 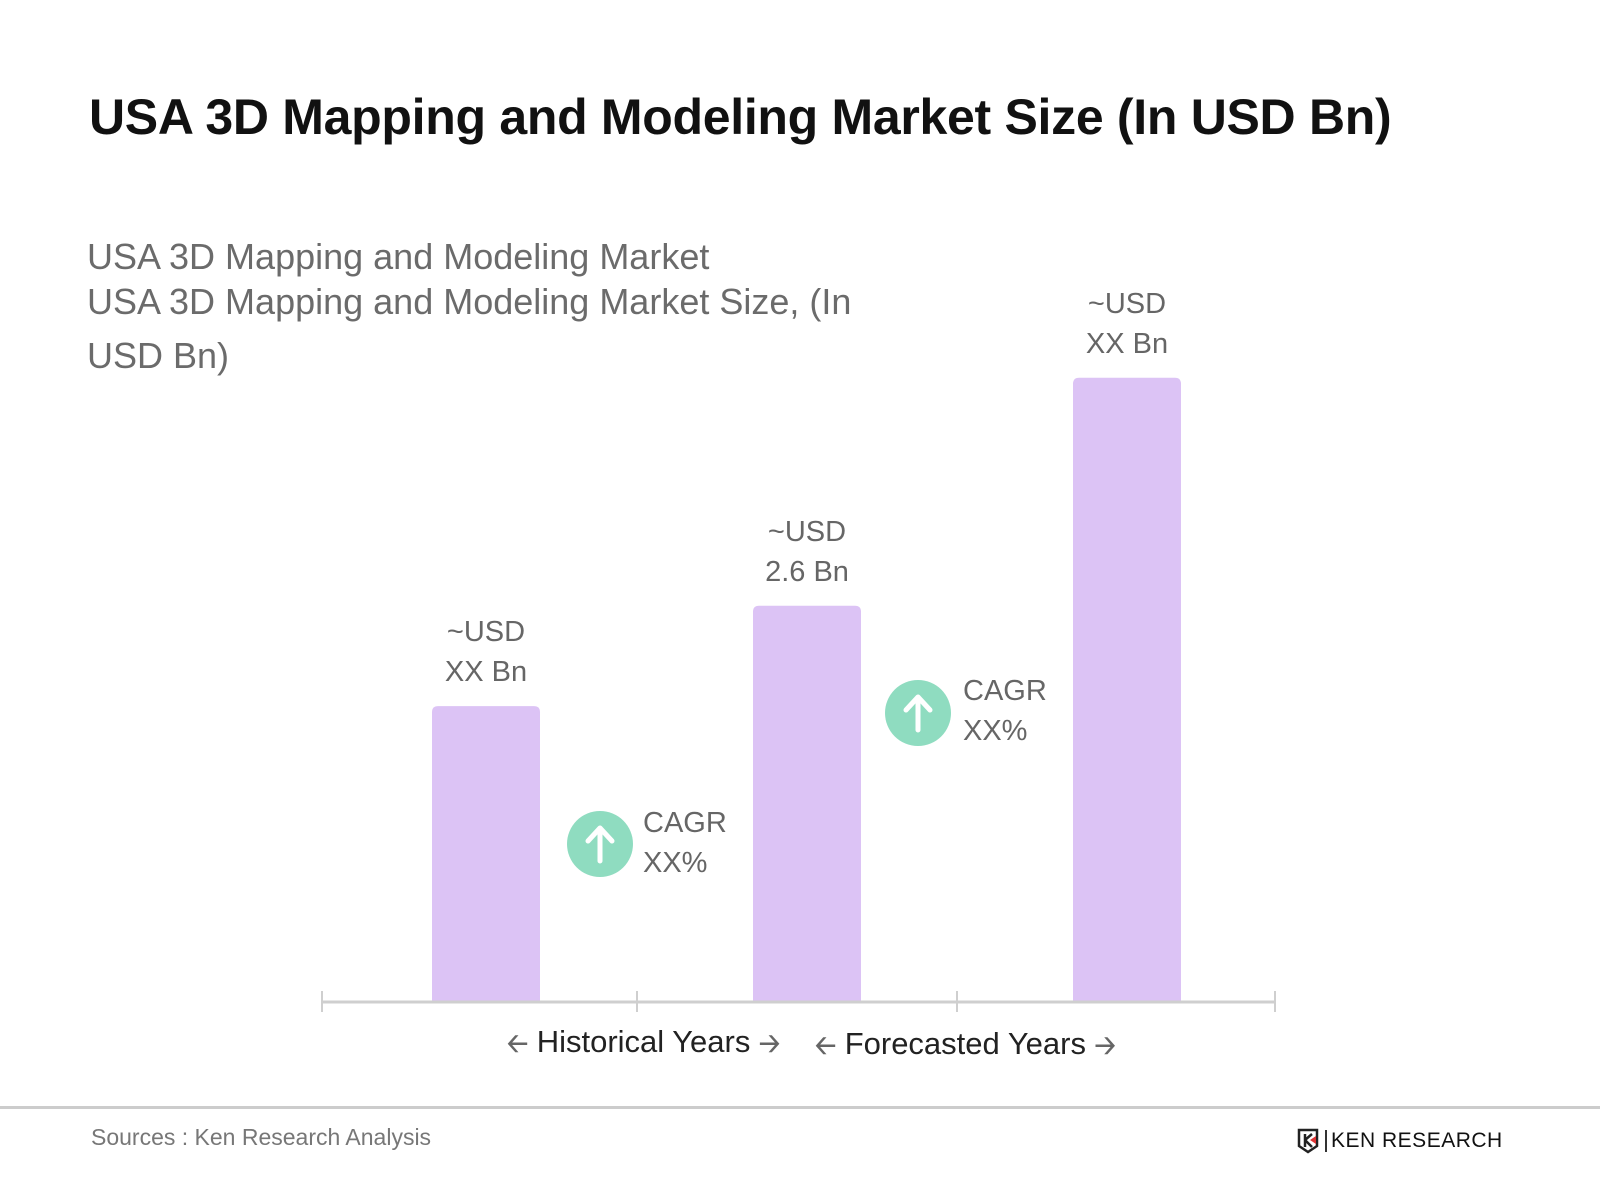 I want to click on cagr-annotation-2: CAGR XX%, so click(x=1005, y=711).